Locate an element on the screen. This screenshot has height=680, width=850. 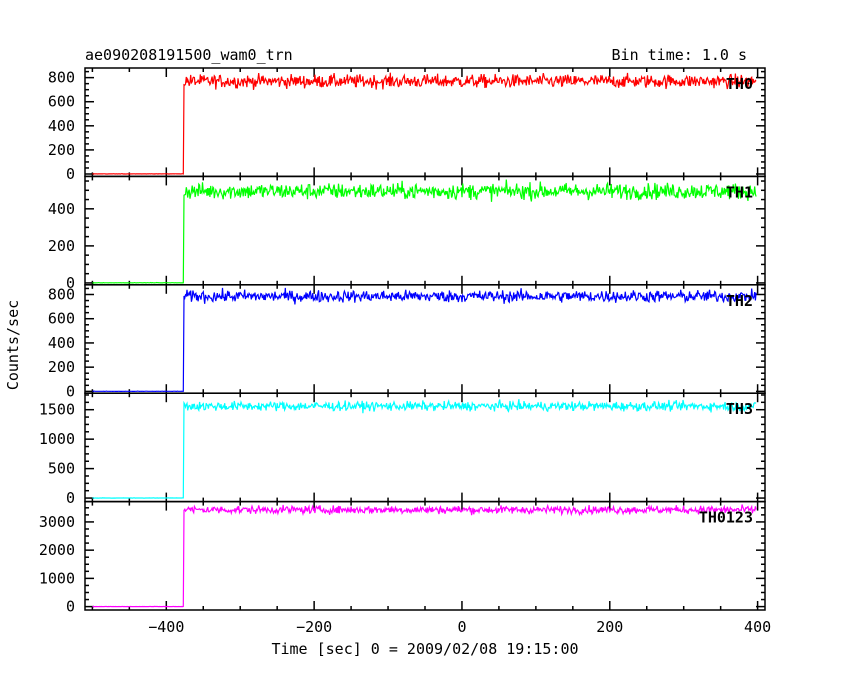
series-line-th0123 is located at coordinates (424, 555).